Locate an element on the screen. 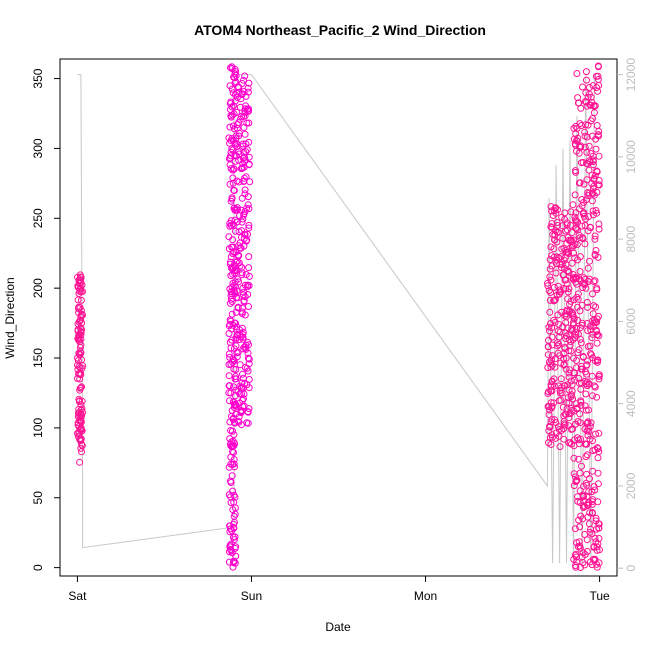  y-tick-label: 150 is located at coordinates (38, 358).